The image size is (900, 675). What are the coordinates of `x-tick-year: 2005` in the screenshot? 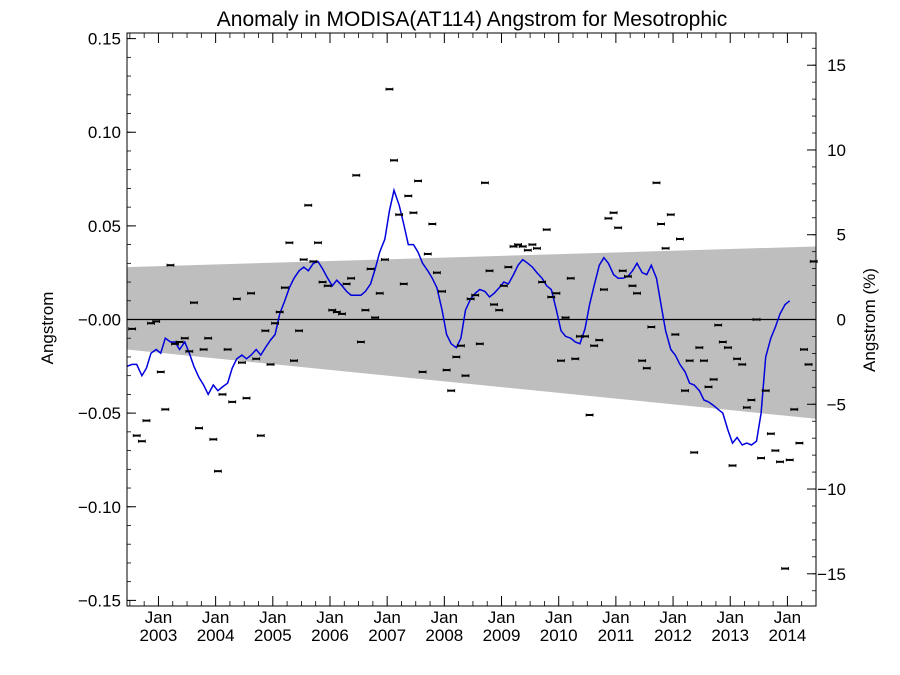 It's located at (273, 635).